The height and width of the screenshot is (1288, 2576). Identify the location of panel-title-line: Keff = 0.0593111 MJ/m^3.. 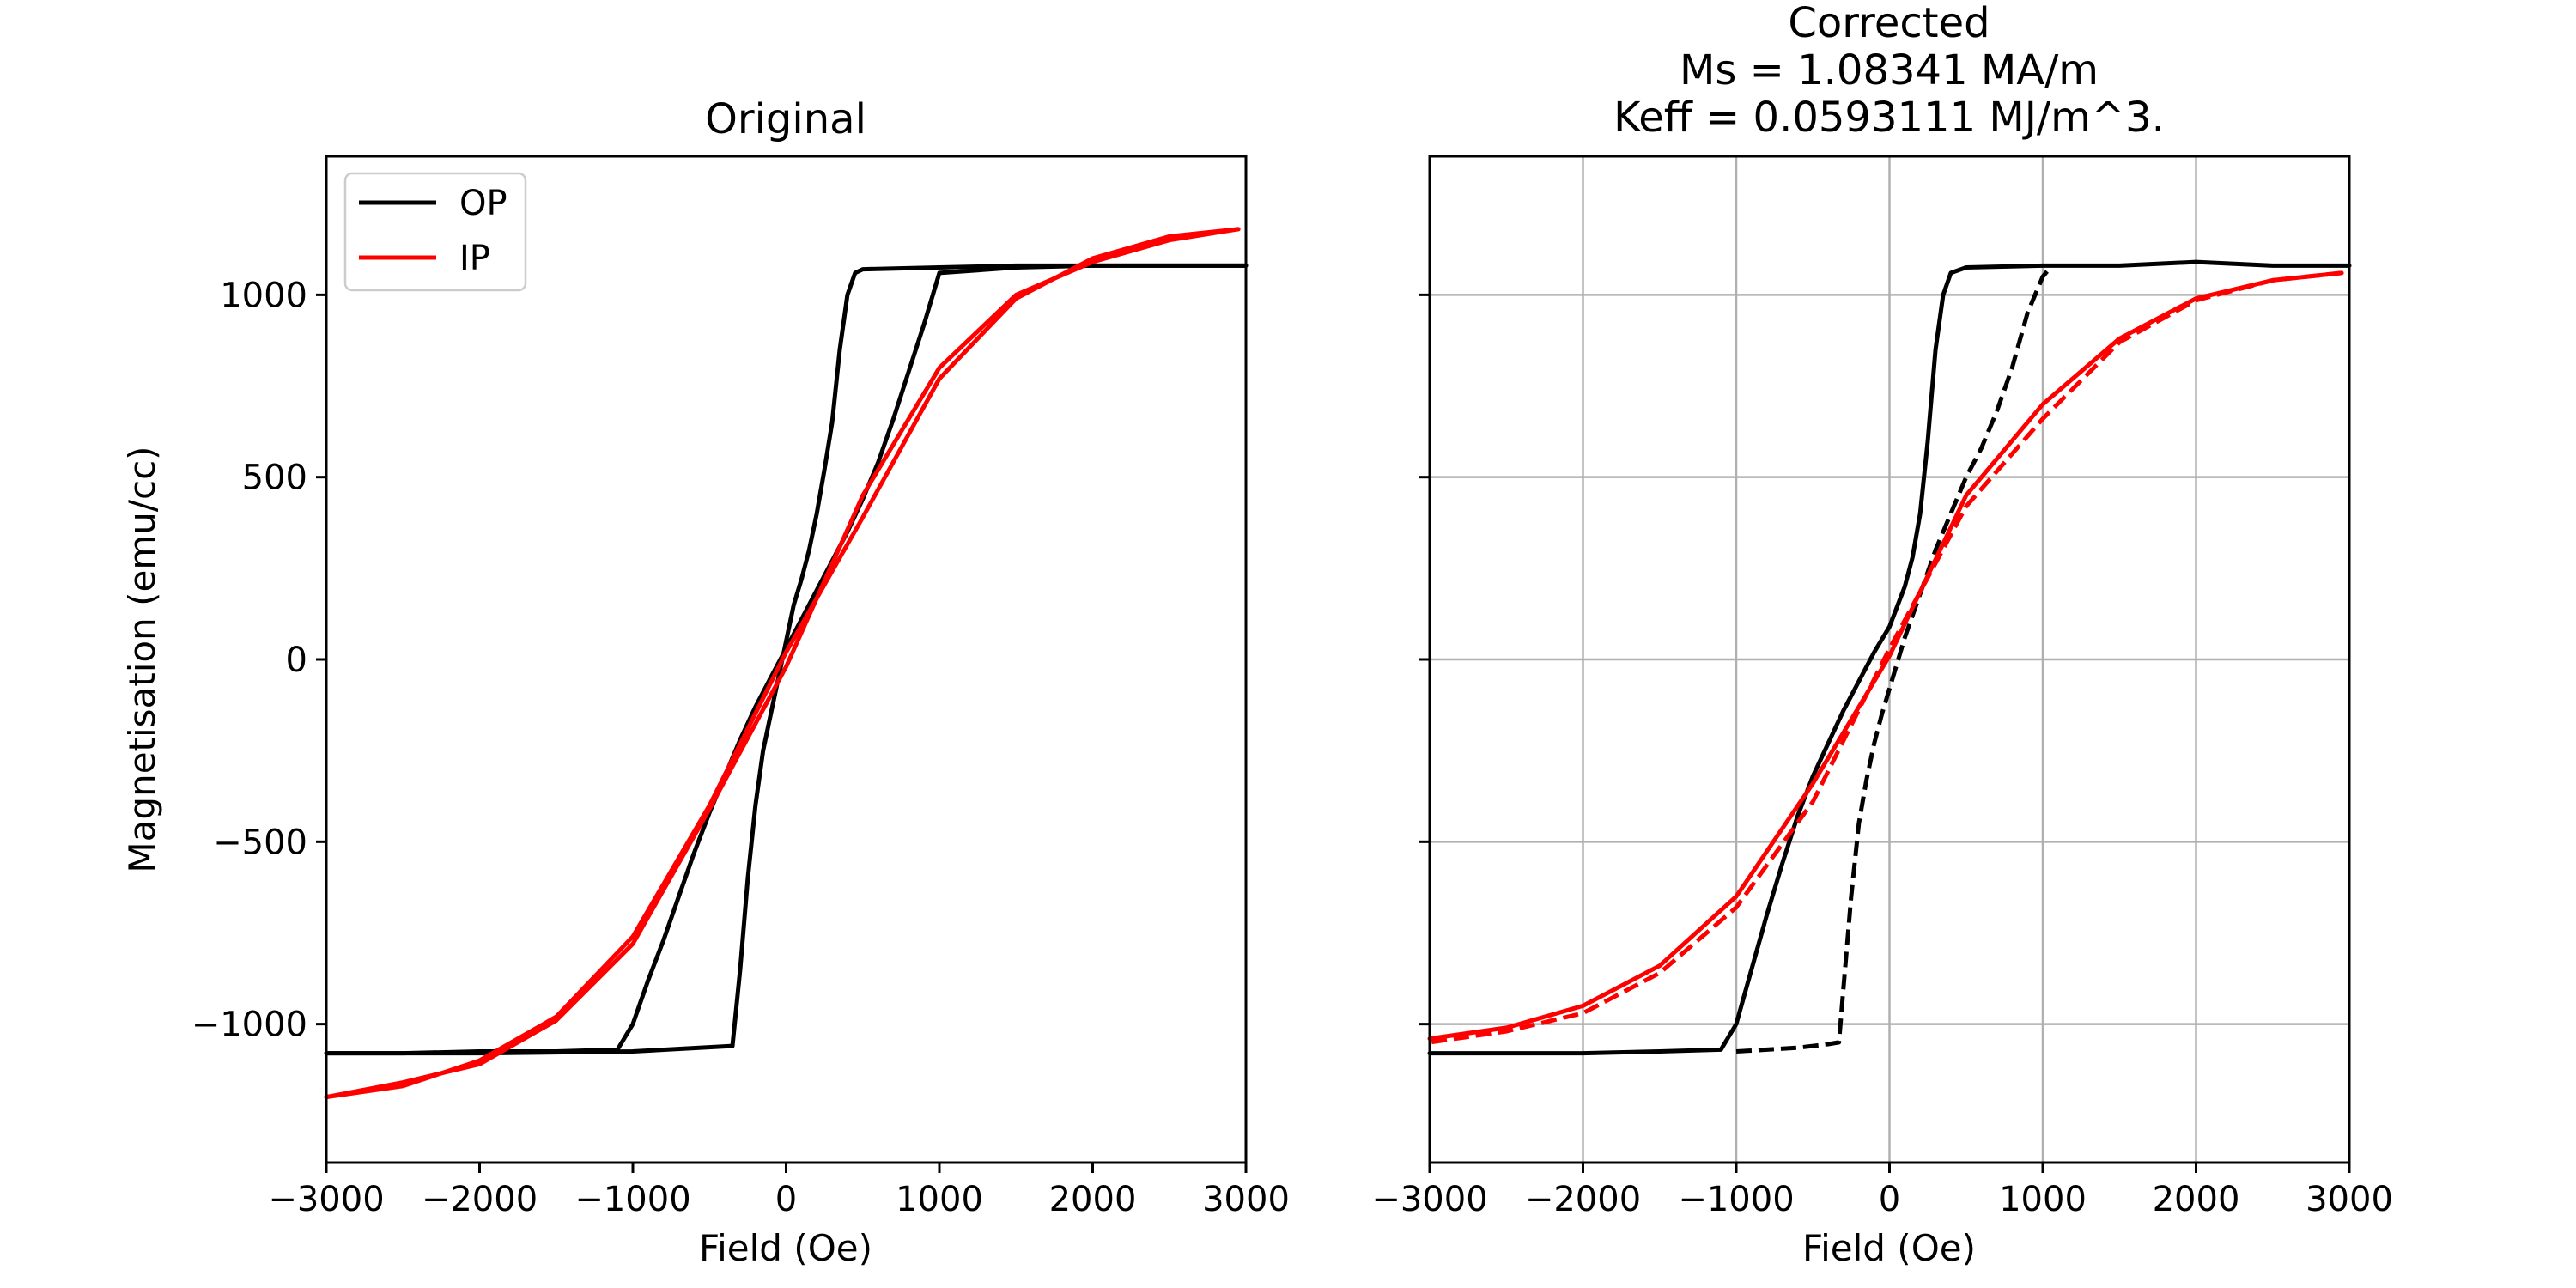
(1889, 118).